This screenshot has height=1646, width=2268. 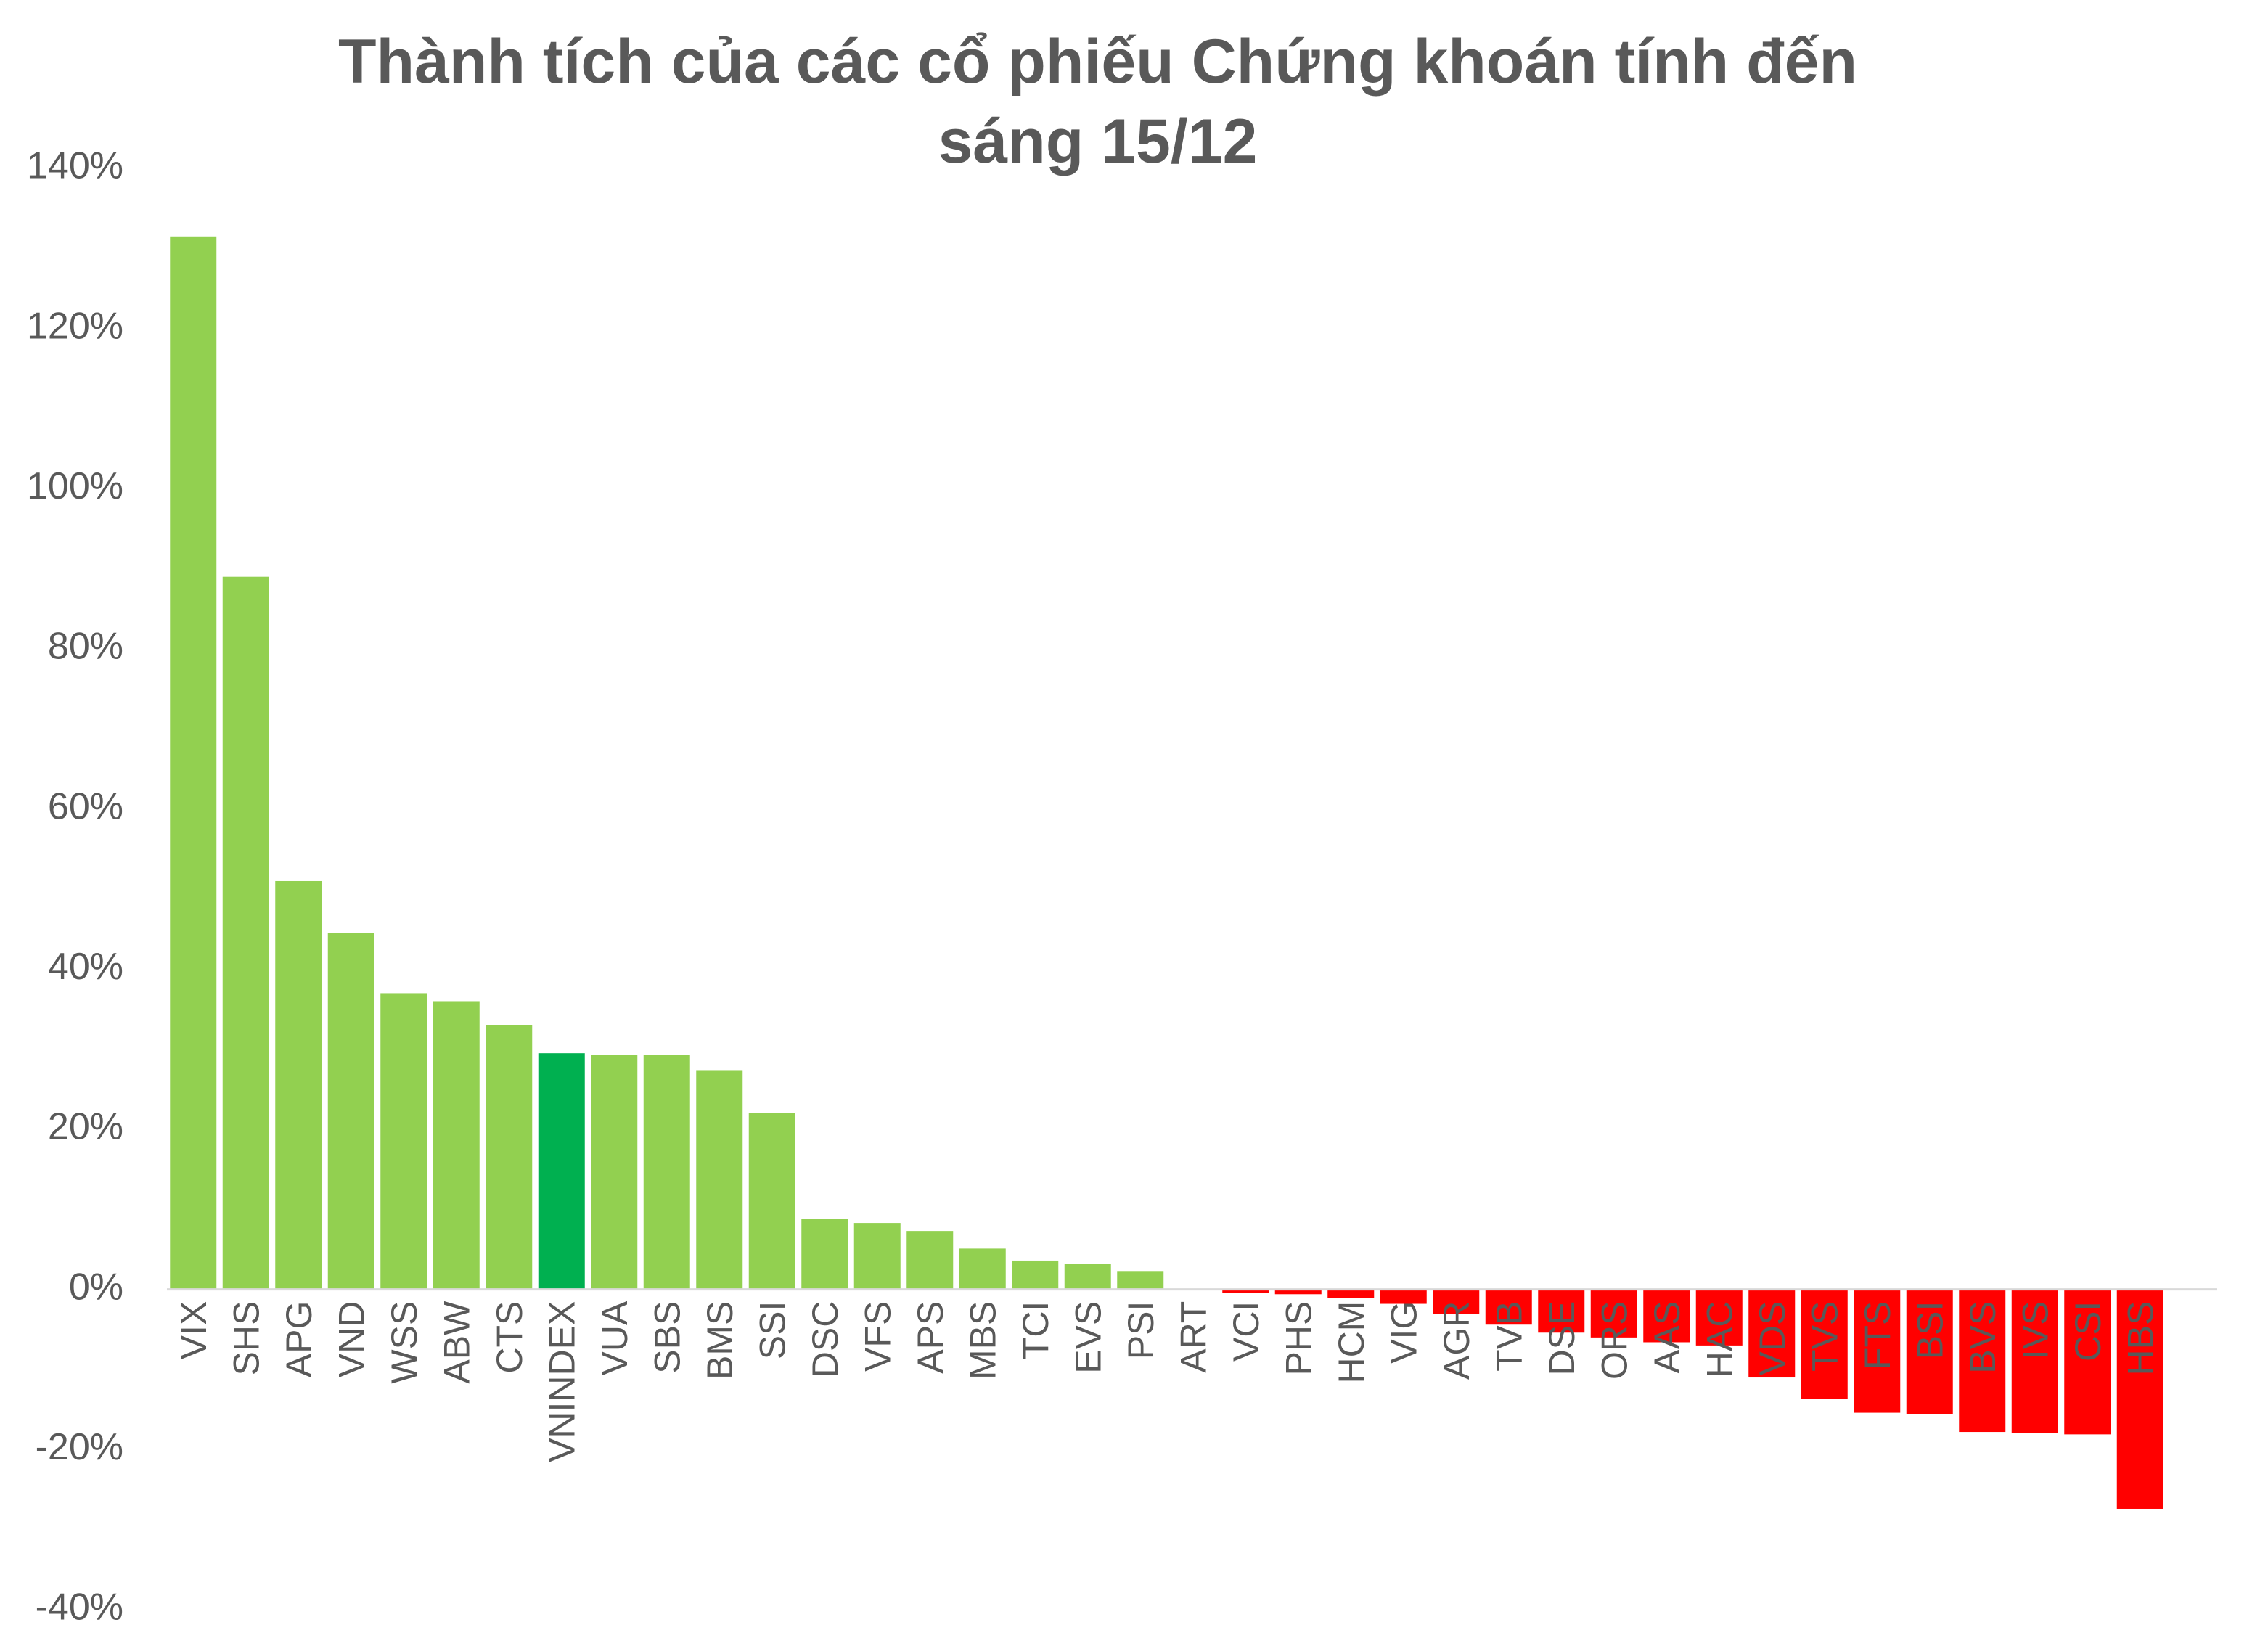 What do you see at coordinates (1299, 1338) in the screenshot?
I see `x-tick-label-phs: PHS` at bounding box center [1299, 1338].